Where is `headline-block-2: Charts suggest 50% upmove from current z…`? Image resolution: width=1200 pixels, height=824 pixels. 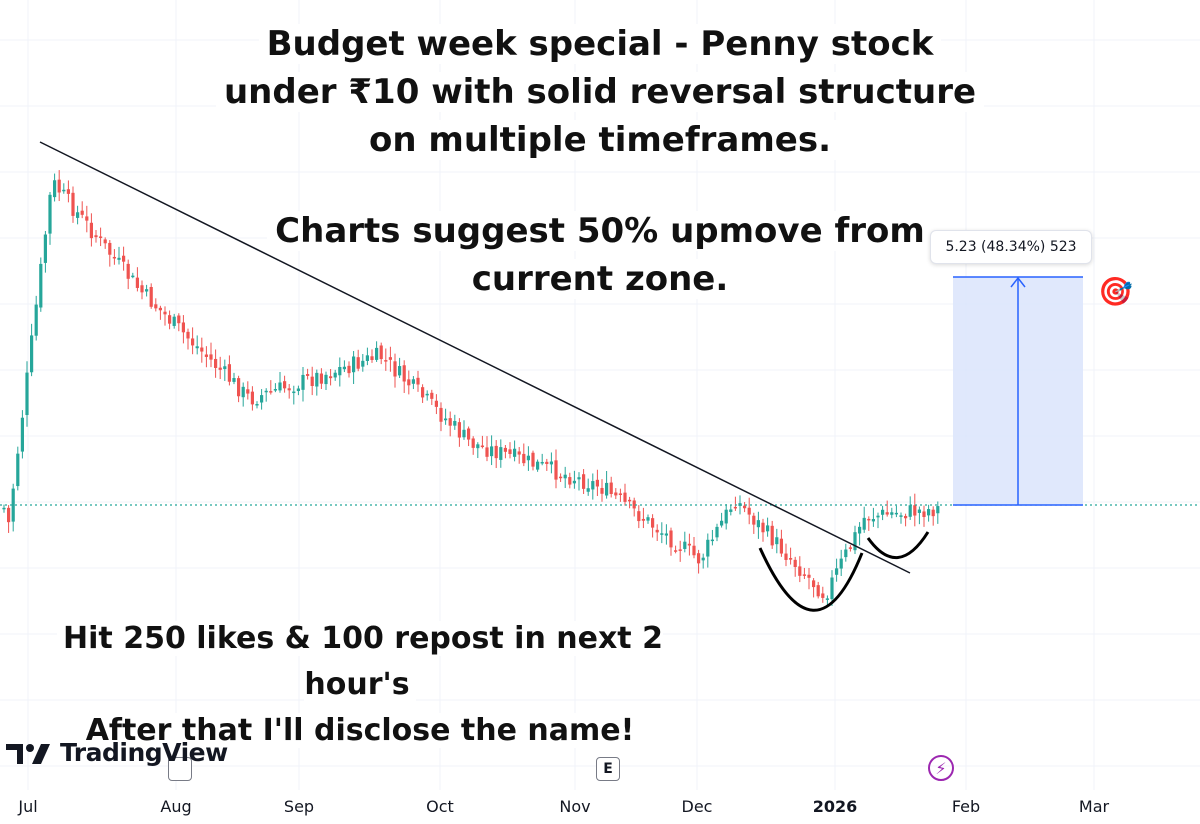 headline-block-2: Charts suggest 50% upmove from current z… is located at coordinates (600, 255).